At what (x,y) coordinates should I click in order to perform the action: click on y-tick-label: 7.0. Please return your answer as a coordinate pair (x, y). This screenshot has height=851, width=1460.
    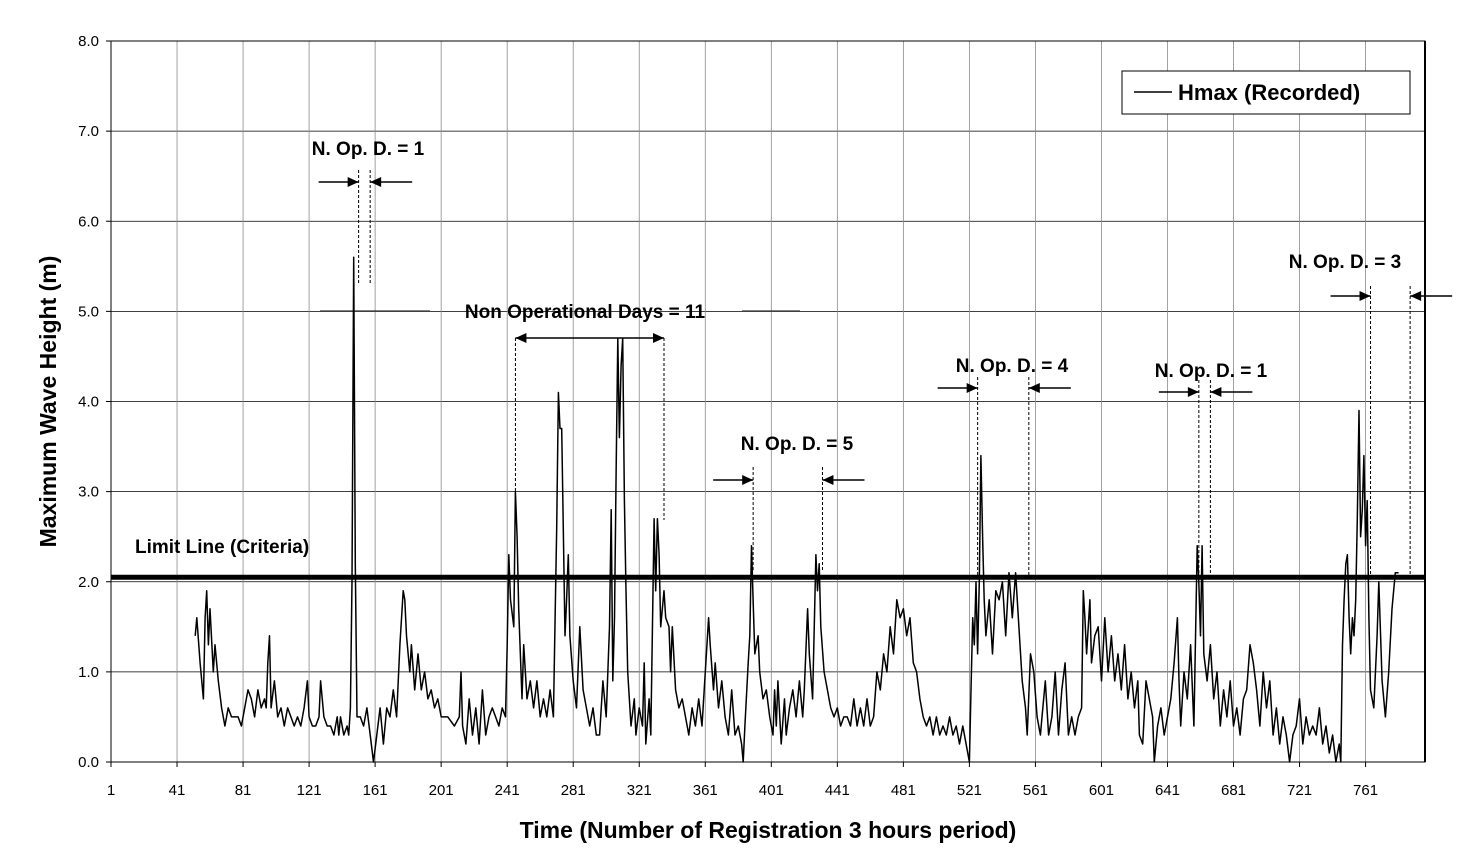
    Looking at the image, I should click on (88, 131).